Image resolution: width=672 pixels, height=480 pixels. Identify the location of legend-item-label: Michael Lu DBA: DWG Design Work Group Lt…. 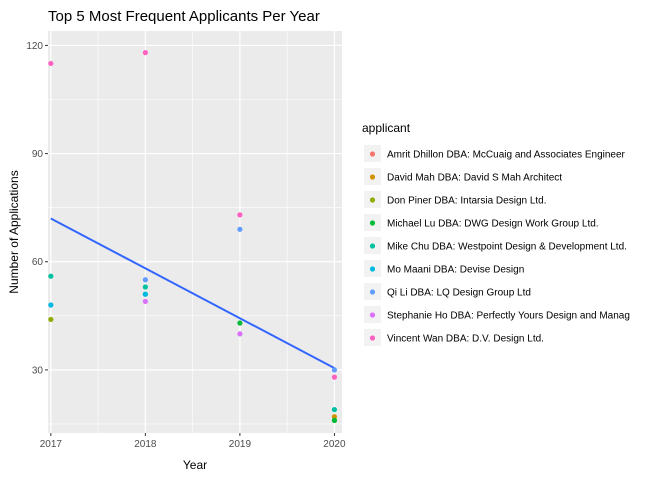
(493, 224).